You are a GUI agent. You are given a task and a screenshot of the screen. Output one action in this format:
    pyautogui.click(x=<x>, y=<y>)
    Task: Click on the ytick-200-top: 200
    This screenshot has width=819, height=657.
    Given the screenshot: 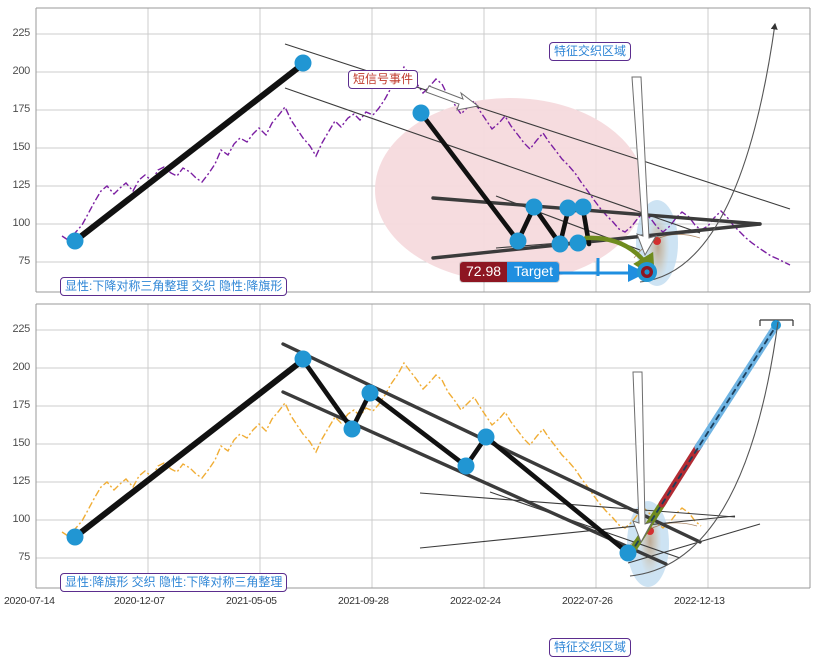 What is the action you would take?
    pyautogui.click(x=21, y=71)
    